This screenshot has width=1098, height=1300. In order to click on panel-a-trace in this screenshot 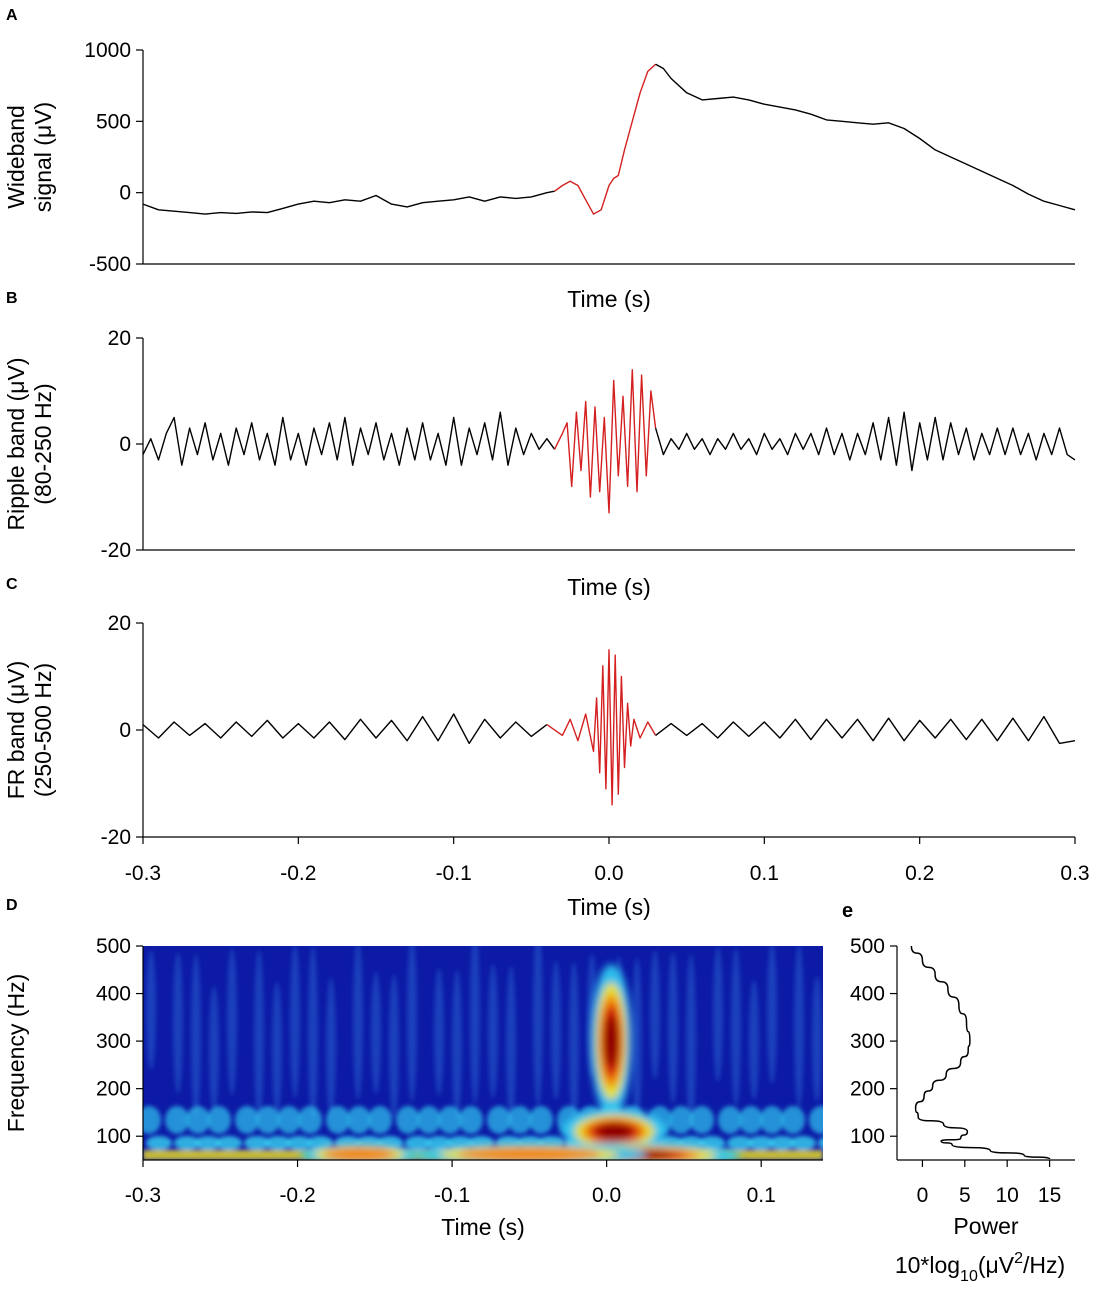, I will do `click(609, 139)`.